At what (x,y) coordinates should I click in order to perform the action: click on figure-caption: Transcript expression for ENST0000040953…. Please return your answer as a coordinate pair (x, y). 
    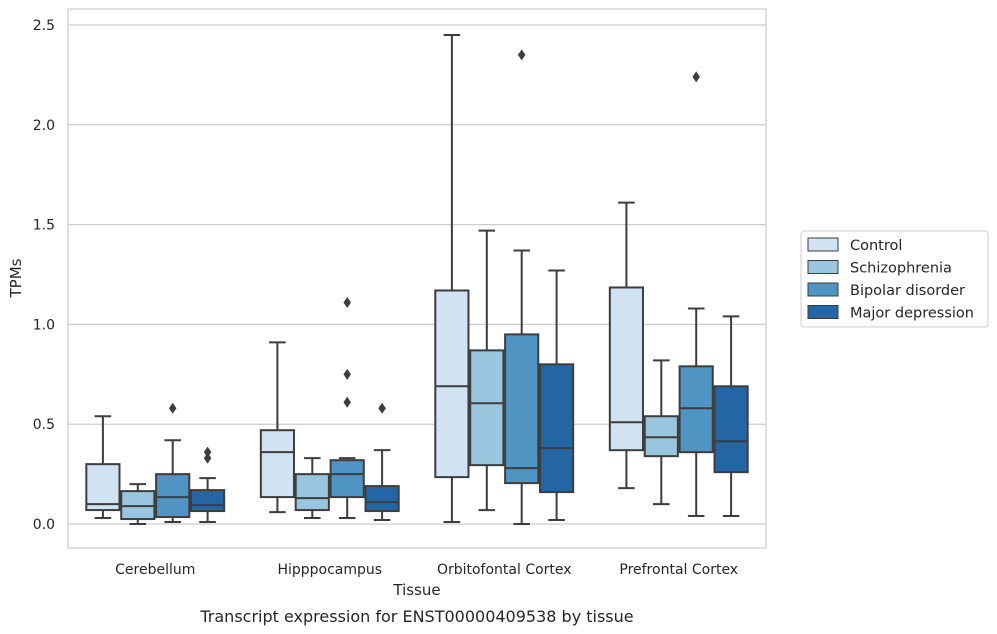
    Looking at the image, I should click on (416, 616).